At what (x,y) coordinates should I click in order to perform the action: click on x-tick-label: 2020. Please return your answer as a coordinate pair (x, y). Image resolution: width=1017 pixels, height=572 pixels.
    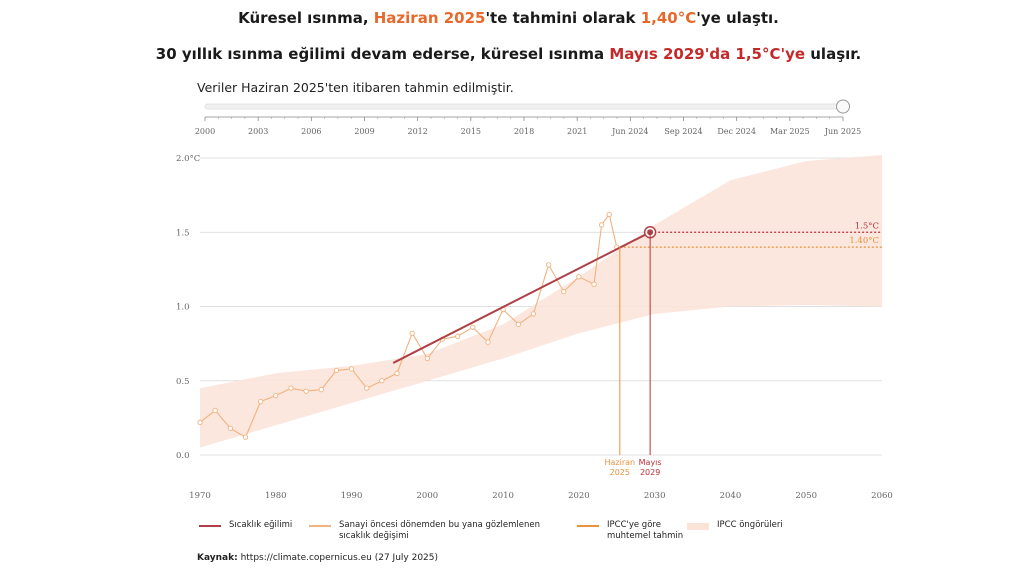
    Looking at the image, I should click on (579, 496).